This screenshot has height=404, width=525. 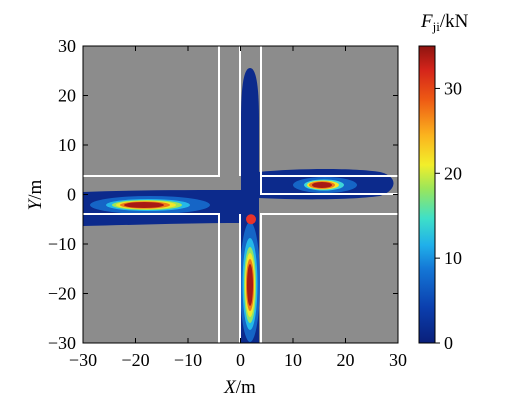 I want to click on colorbar-tick-label: 20, so click(x=453, y=173).